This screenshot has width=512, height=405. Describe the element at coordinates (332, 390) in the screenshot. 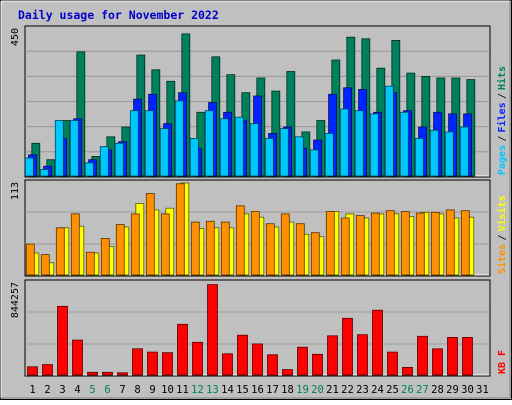

I see `day-label-21: 21` at that location.